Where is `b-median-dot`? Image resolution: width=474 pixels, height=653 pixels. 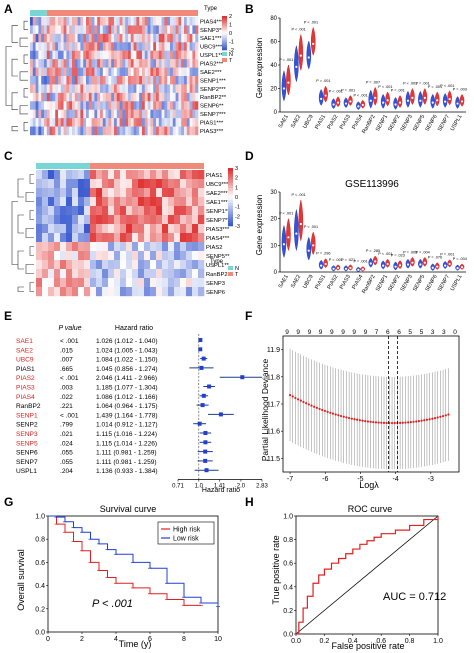
b-median-dot is located at coordinates (420, 100).